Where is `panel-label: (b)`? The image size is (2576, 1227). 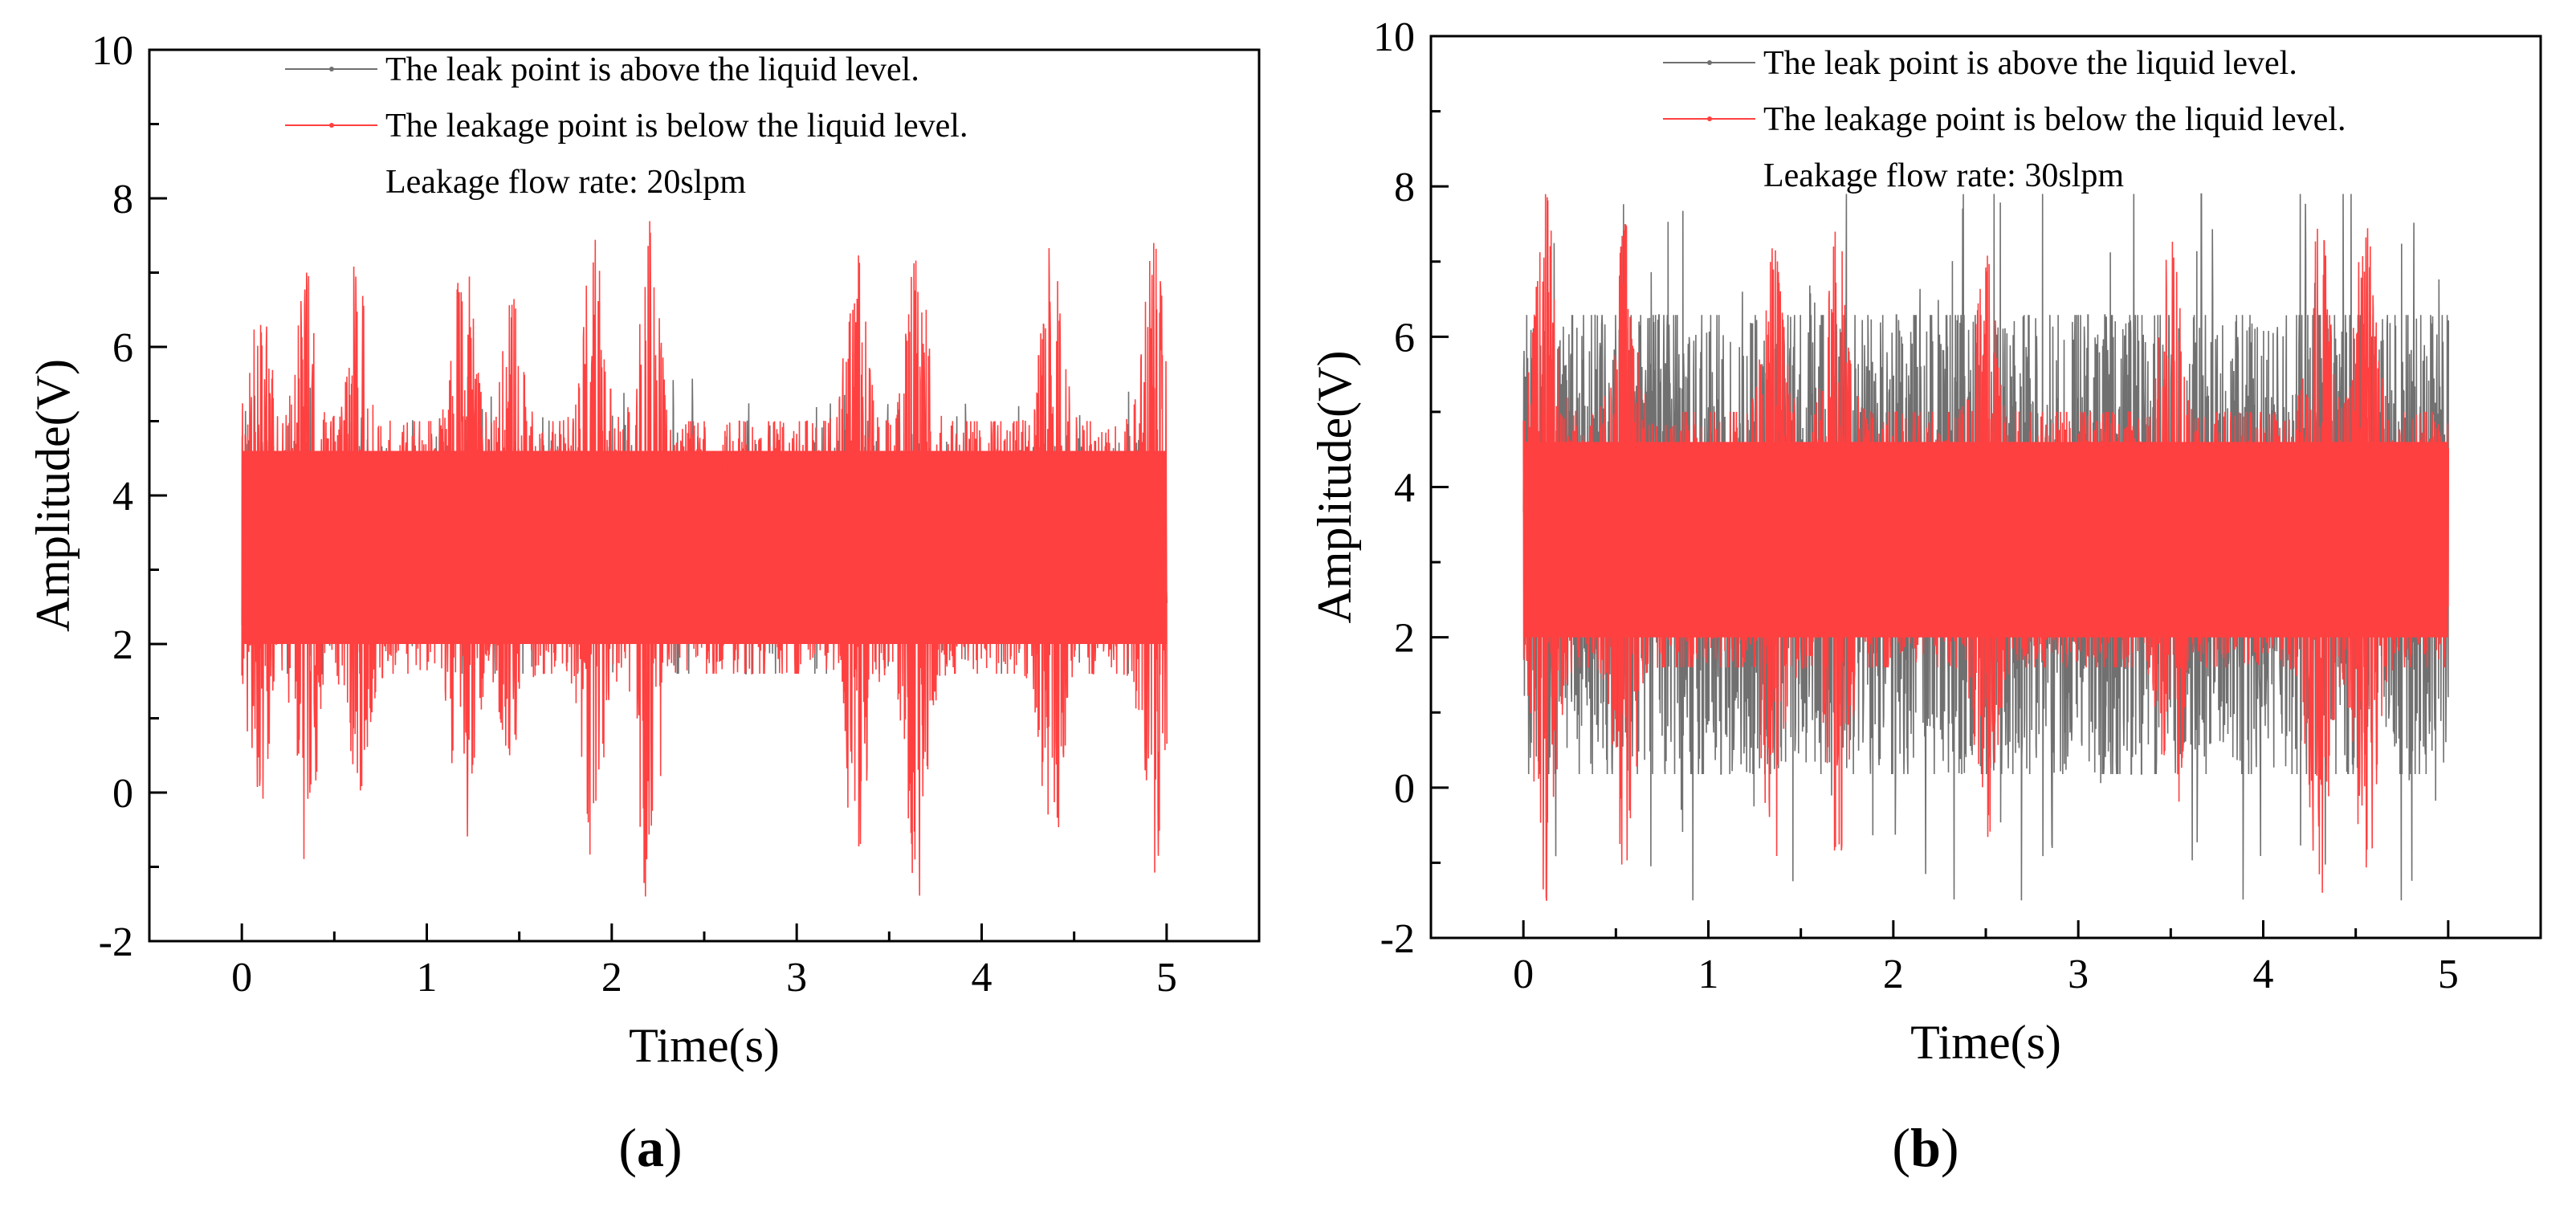
panel-label: (b) is located at coordinates (1925, 1147).